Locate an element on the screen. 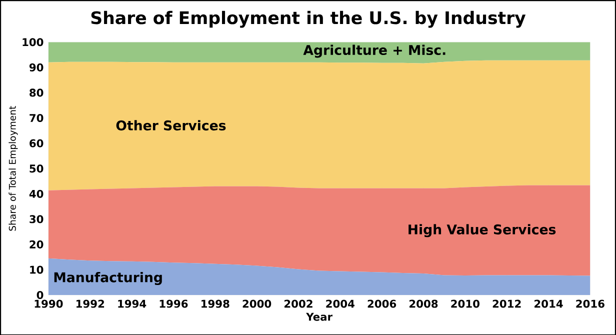  y-tick-label: 70 is located at coordinates (37, 118).